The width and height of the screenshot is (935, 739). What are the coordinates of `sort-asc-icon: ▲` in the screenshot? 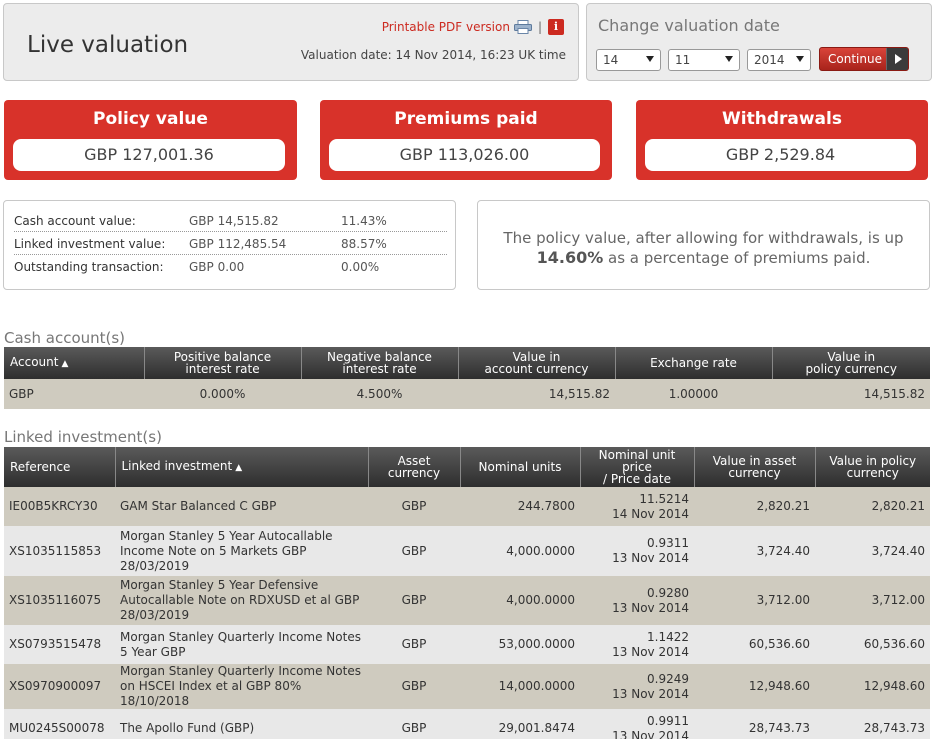 It's located at (239, 468).